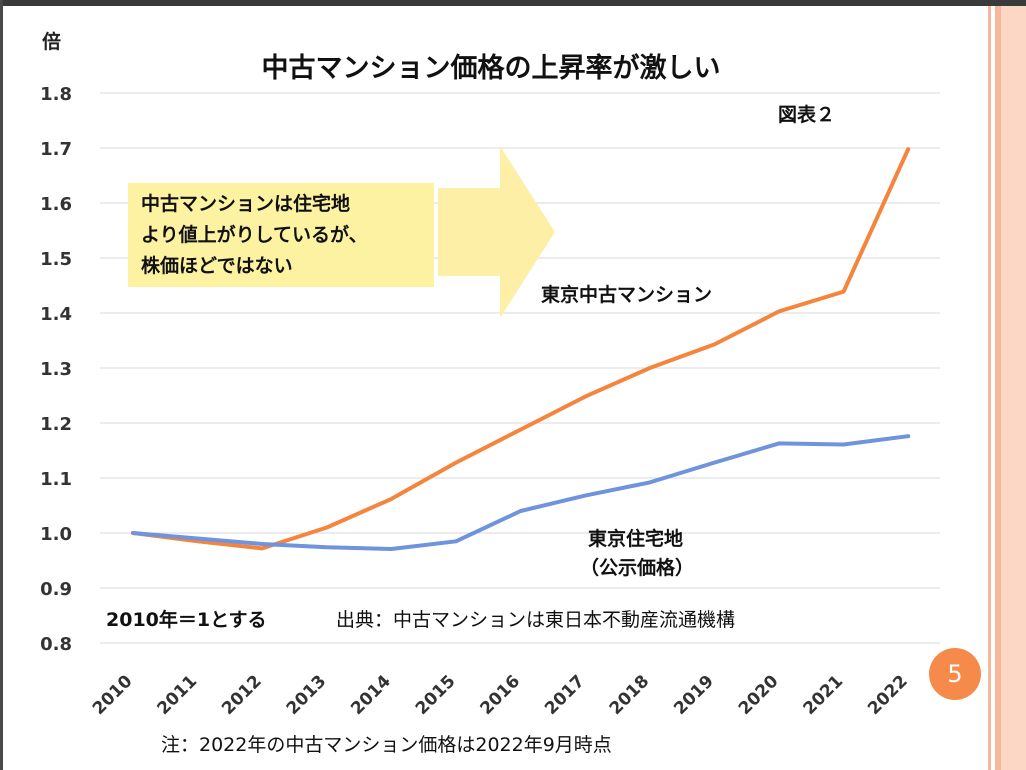 The image size is (1026, 770). What do you see at coordinates (1004, 388) in the screenshot?
I see `slide-right-border` at bounding box center [1004, 388].